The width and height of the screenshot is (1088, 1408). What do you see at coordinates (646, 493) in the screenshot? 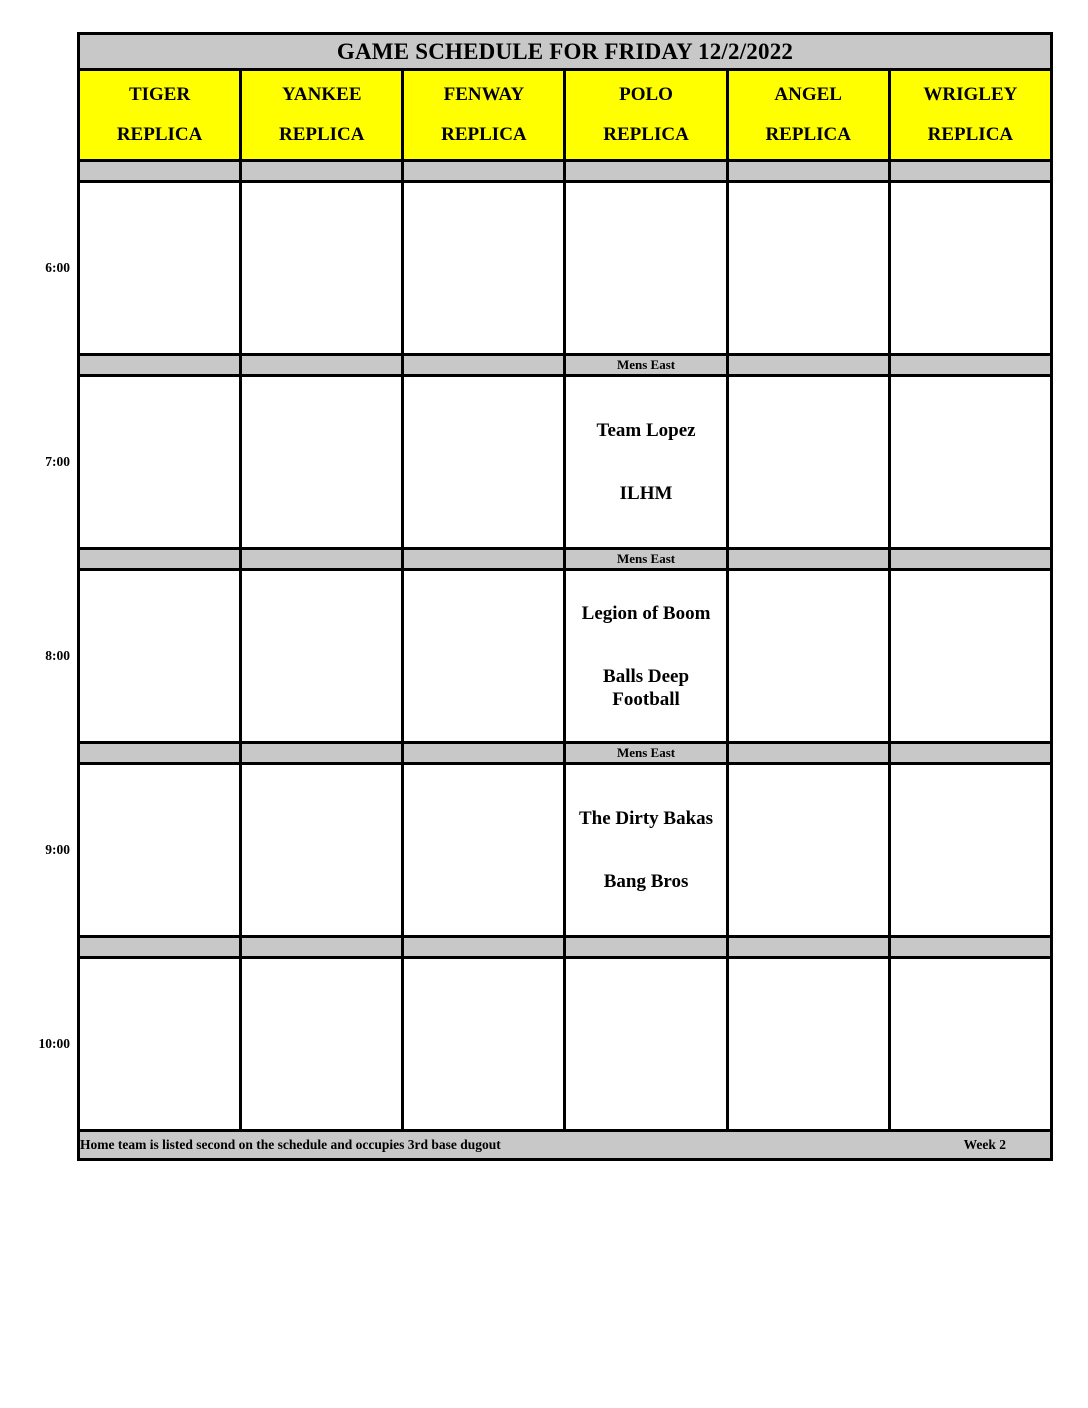
I see `home-team: ILHM` at bounding box center [646, 493].